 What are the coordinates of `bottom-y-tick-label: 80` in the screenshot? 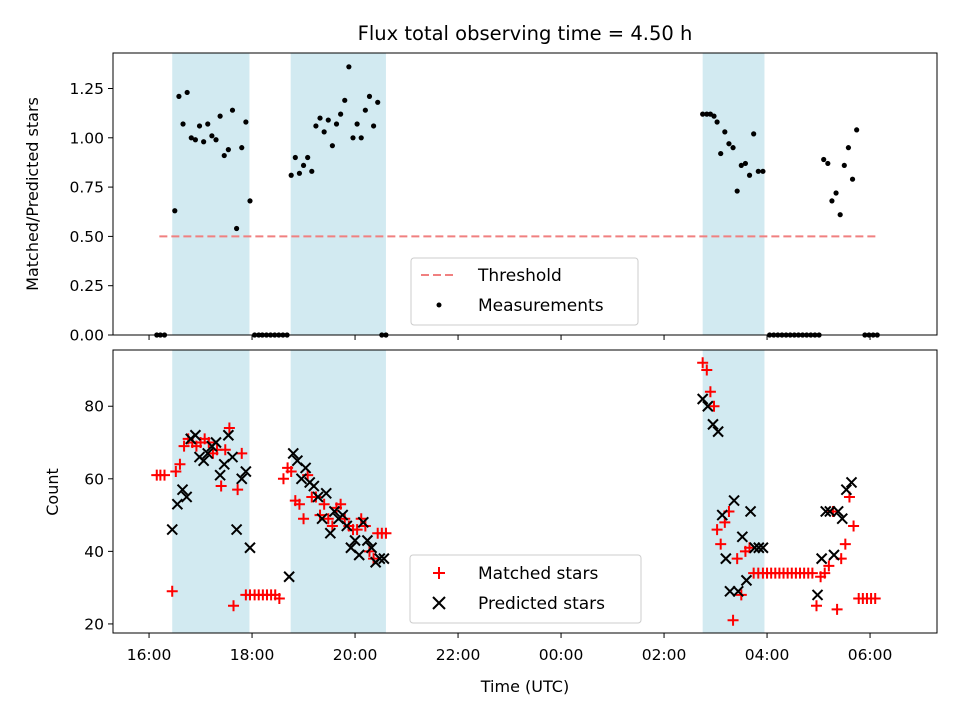 It's located at (94, 407).